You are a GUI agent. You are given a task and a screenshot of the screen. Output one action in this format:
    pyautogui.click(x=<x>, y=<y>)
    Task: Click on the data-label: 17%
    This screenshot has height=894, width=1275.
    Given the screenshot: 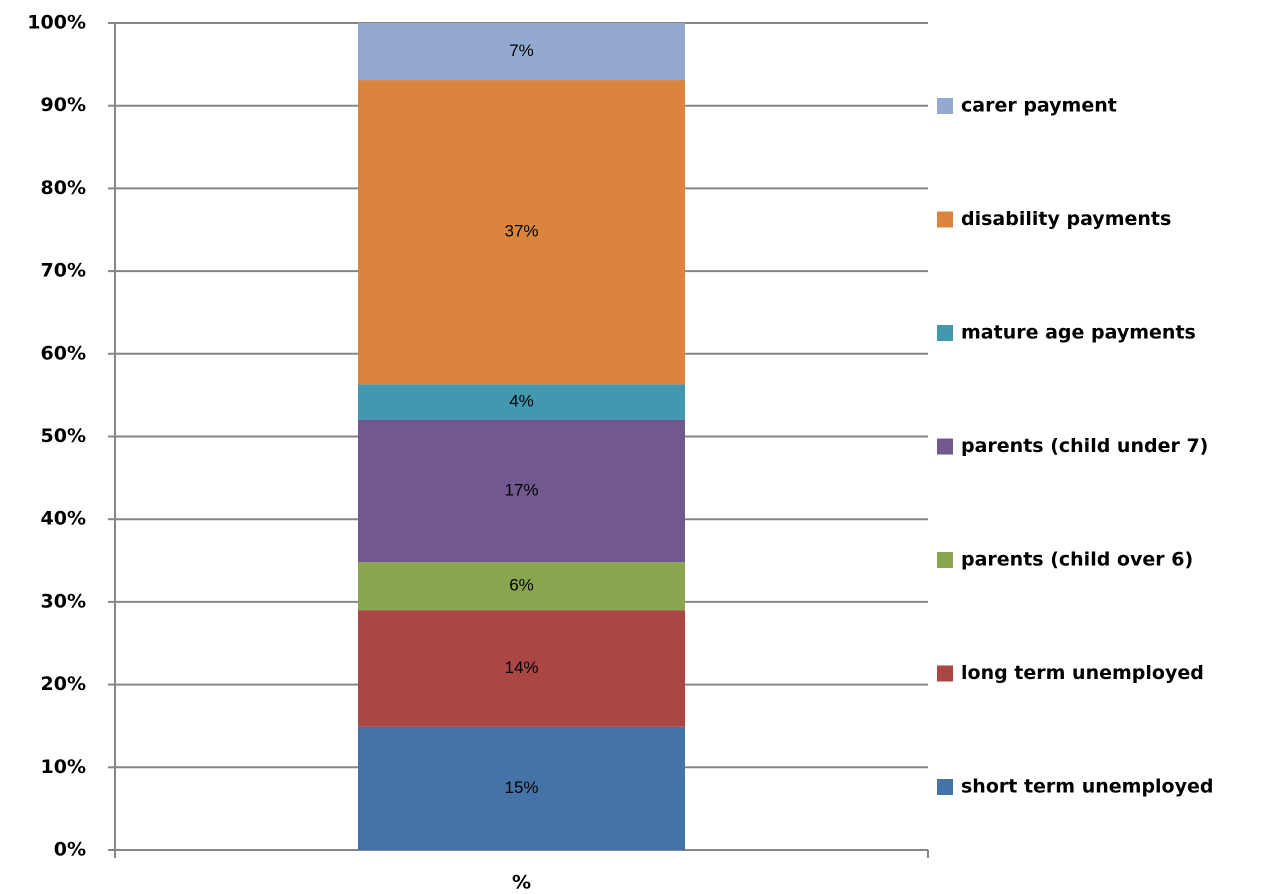 What is the action you would take?
    pyautogui.click(x=521, y=490)
    